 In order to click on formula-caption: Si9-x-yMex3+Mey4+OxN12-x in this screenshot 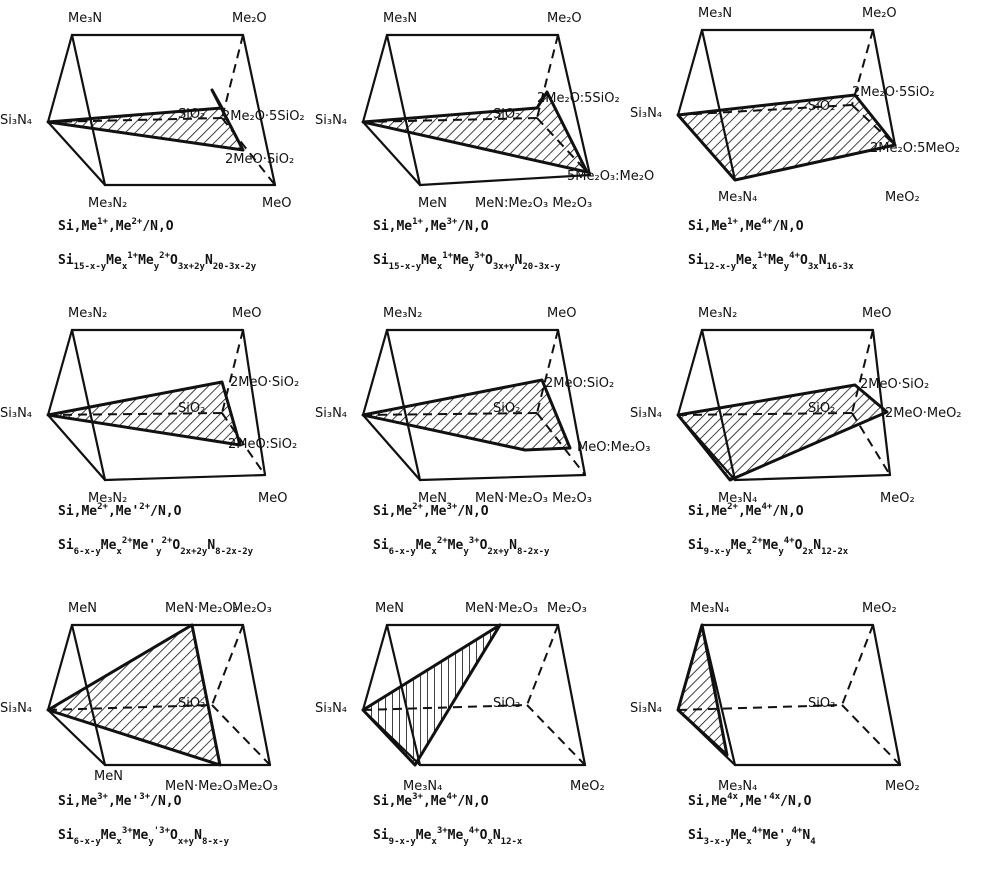, I will do `click(448, 836)`.